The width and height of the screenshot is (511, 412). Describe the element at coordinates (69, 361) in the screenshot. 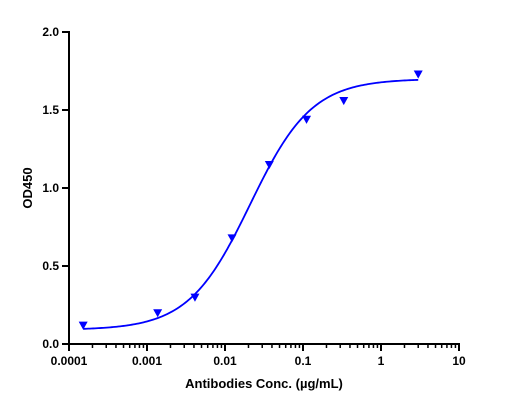

I see `x-tick-label: 0.0001` at that location.